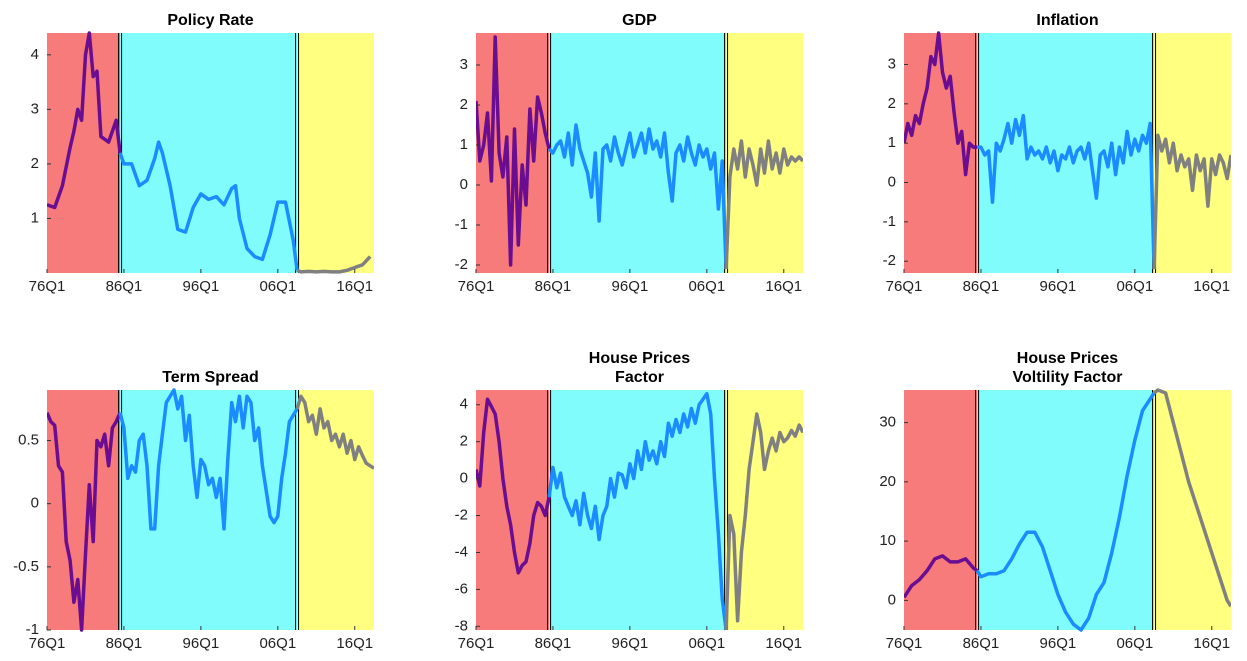 The width and height of the screenshot is (1247, 661). I want to click on y-tick-label: 20, so click(887, 481).